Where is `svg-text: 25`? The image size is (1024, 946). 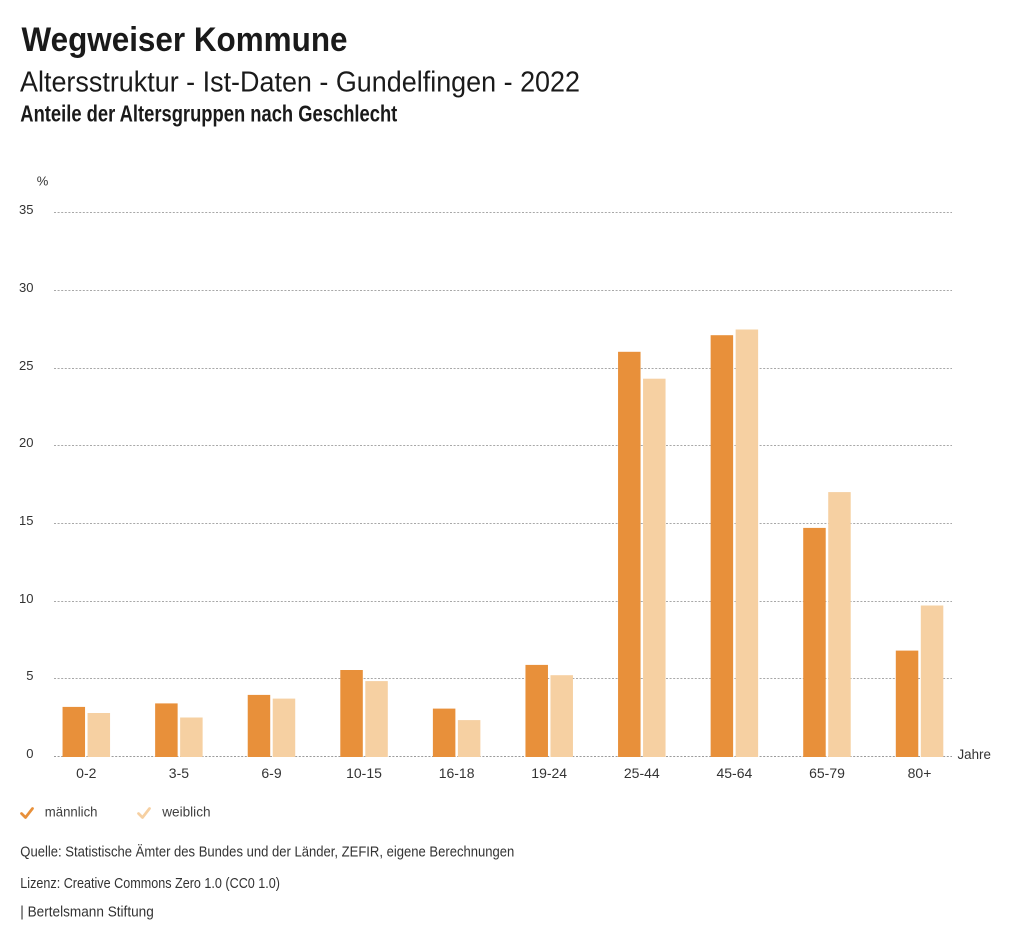 svg-text: 25 is located at coordinates (26, 365).